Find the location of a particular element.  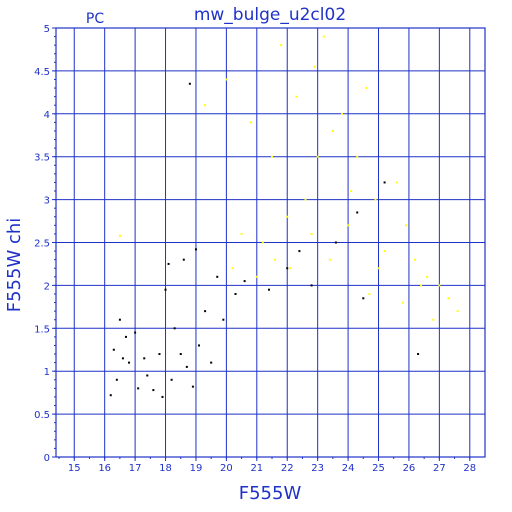

y-tick-label: 2 is located at coordinates (47, 286).